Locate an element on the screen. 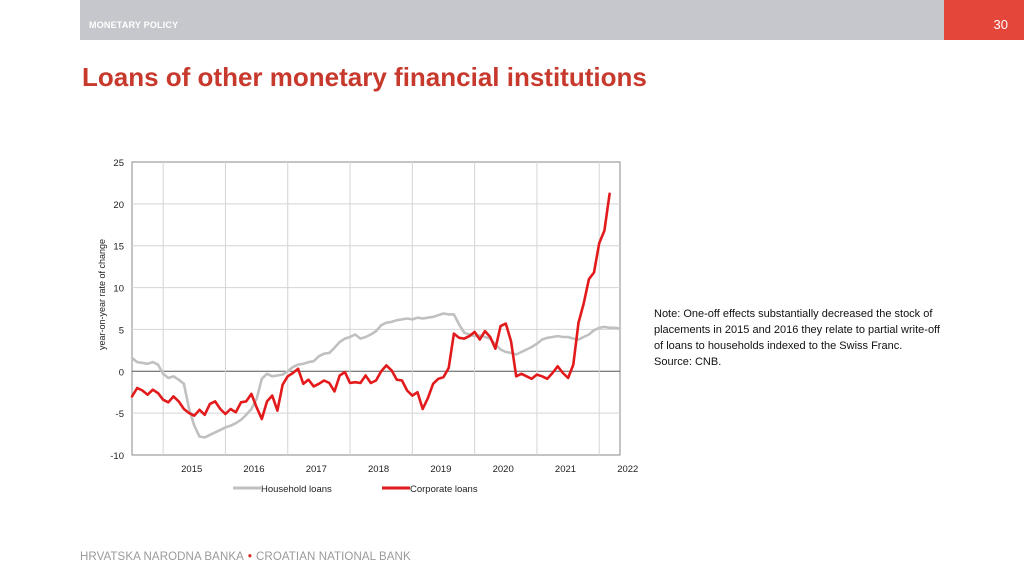 The image size is (1024, 576). page-number: 30 is located at coordinates (1000, 24).